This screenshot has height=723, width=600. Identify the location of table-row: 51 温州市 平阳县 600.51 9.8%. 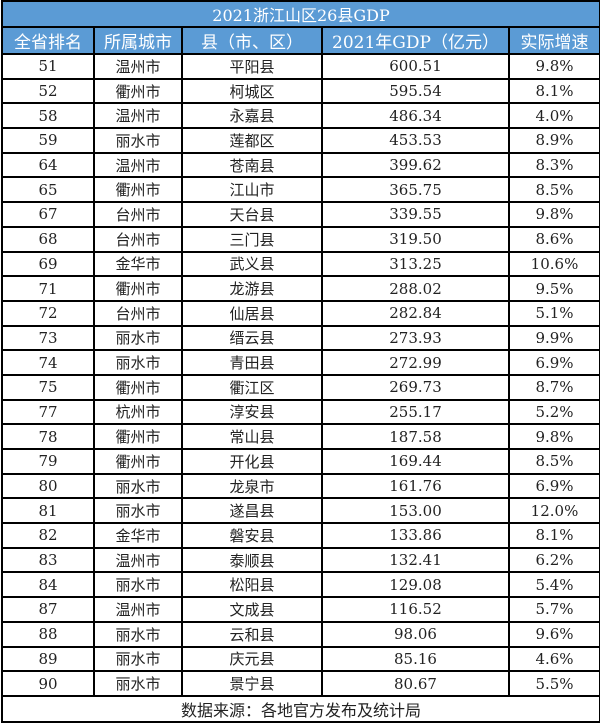
(300, 66).